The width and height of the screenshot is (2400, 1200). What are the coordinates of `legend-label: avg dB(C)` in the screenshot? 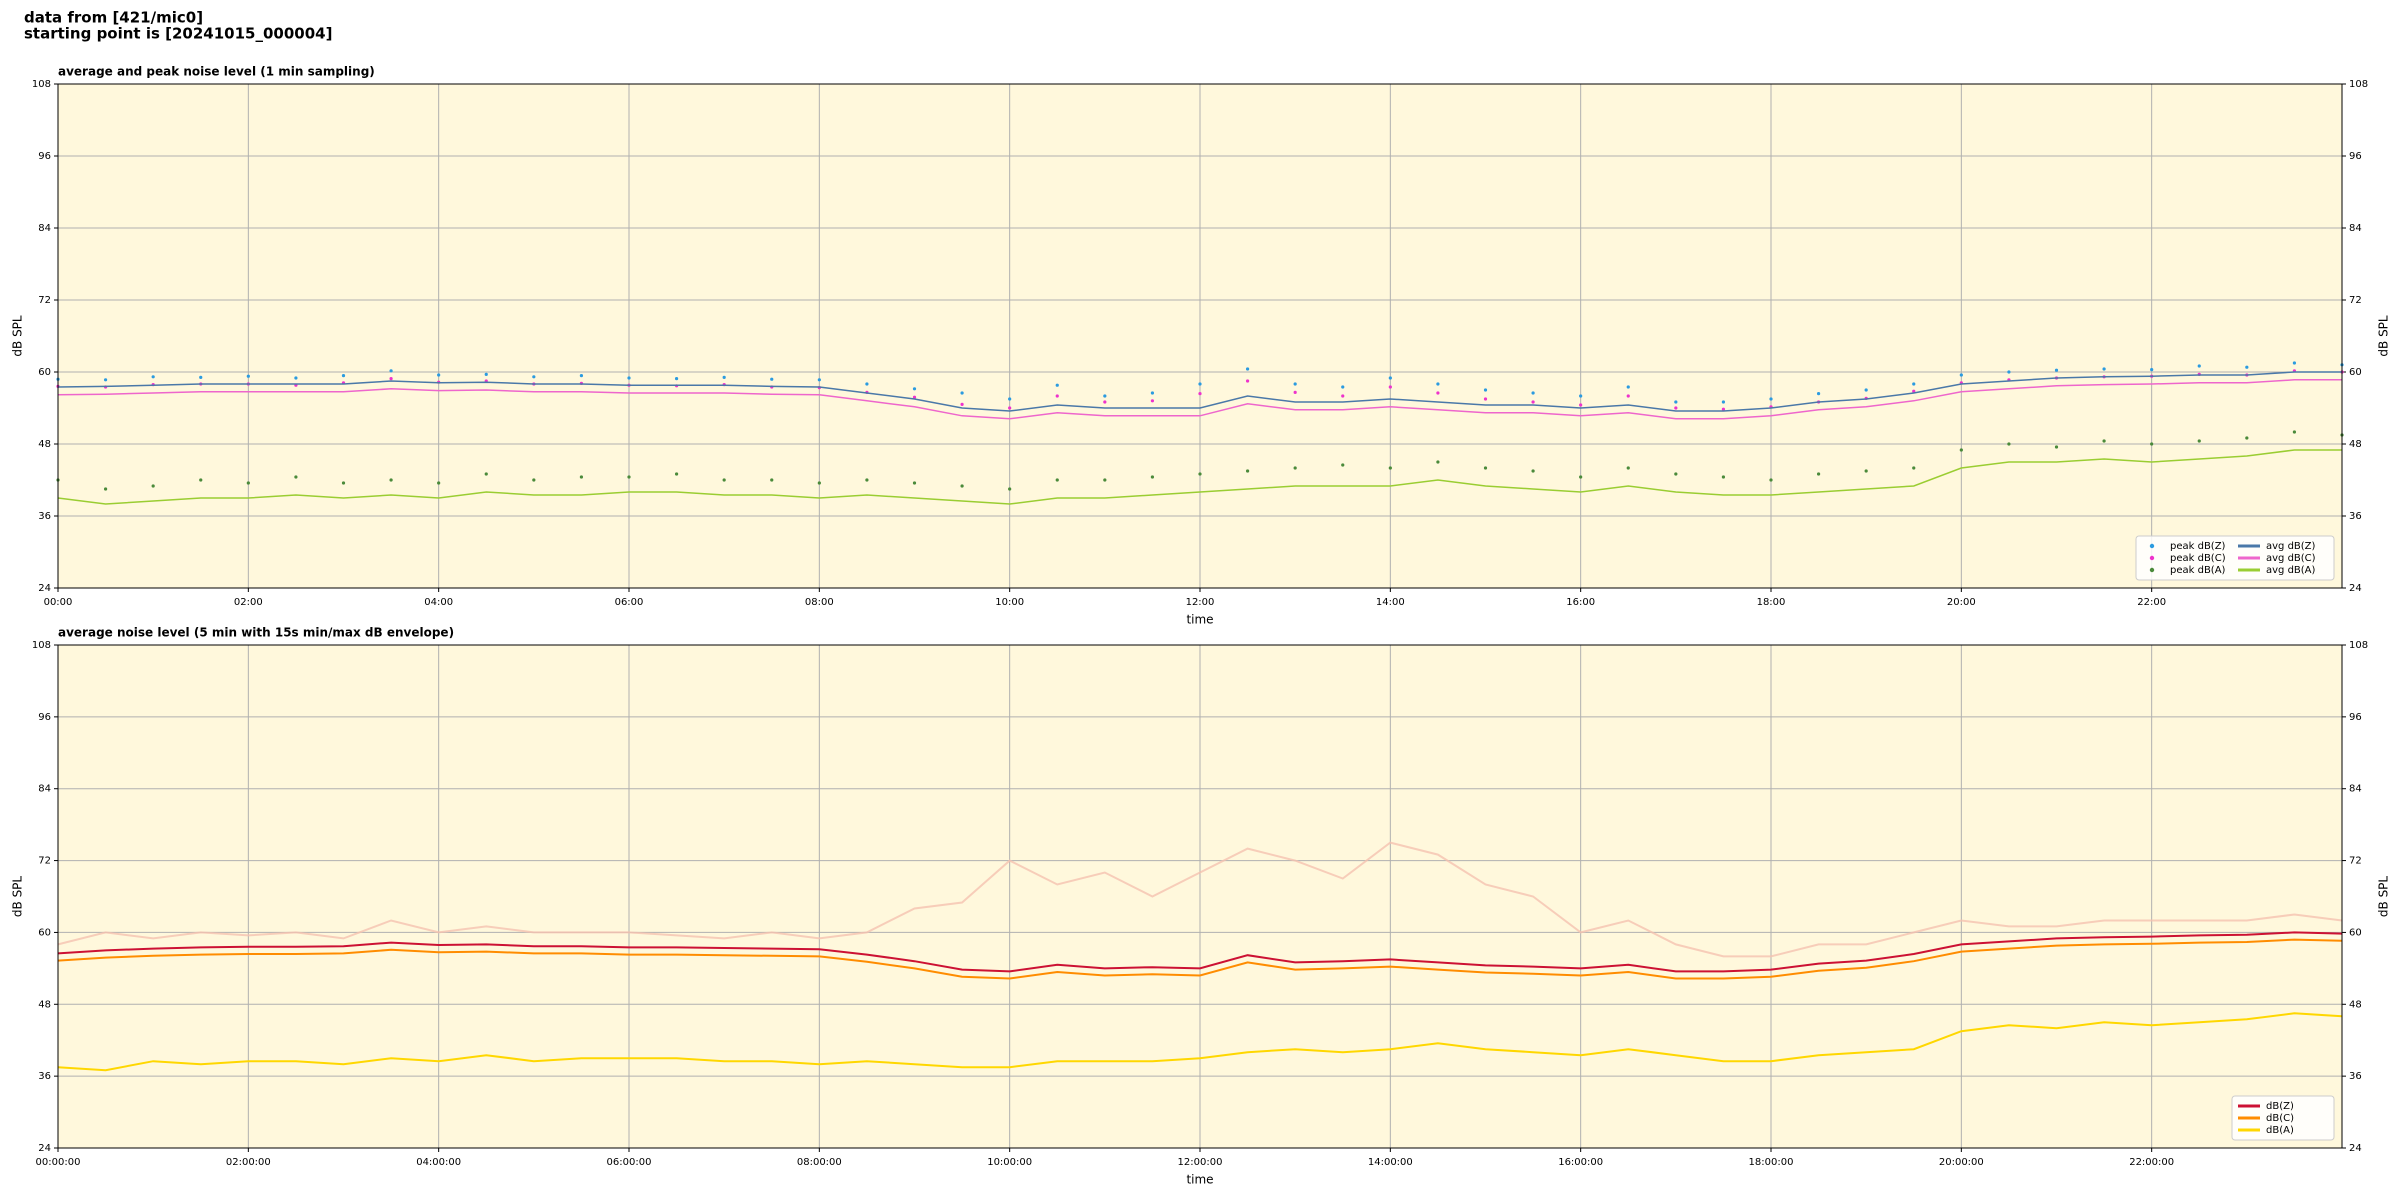 It's located at (2291, 558).